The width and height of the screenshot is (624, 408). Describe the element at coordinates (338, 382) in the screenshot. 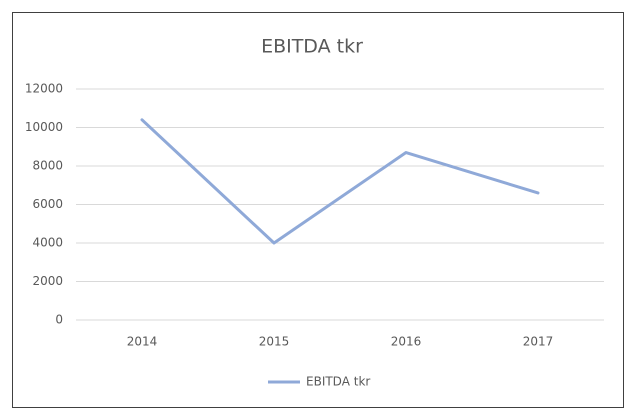

I see `legend-label: EBITDA tkr` at that location.